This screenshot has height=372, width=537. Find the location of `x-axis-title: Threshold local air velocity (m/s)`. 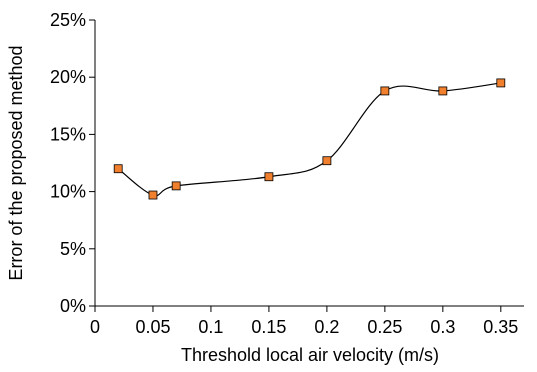

x-axis-title: Threshold local air velocity (m/s) is located at coordinates (310, 355).